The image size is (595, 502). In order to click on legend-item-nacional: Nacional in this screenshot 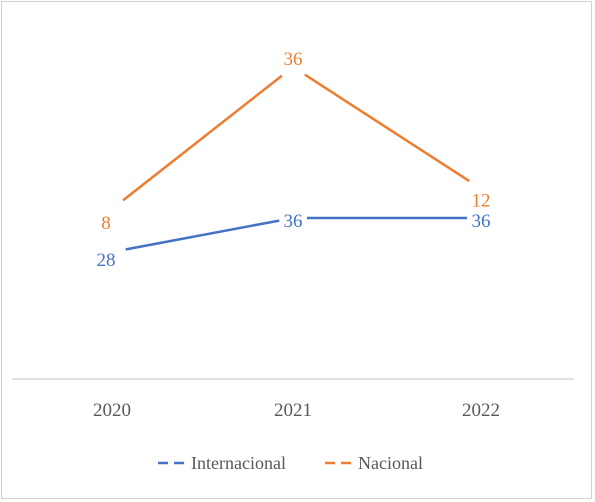, I will do `click(374, 463)`.